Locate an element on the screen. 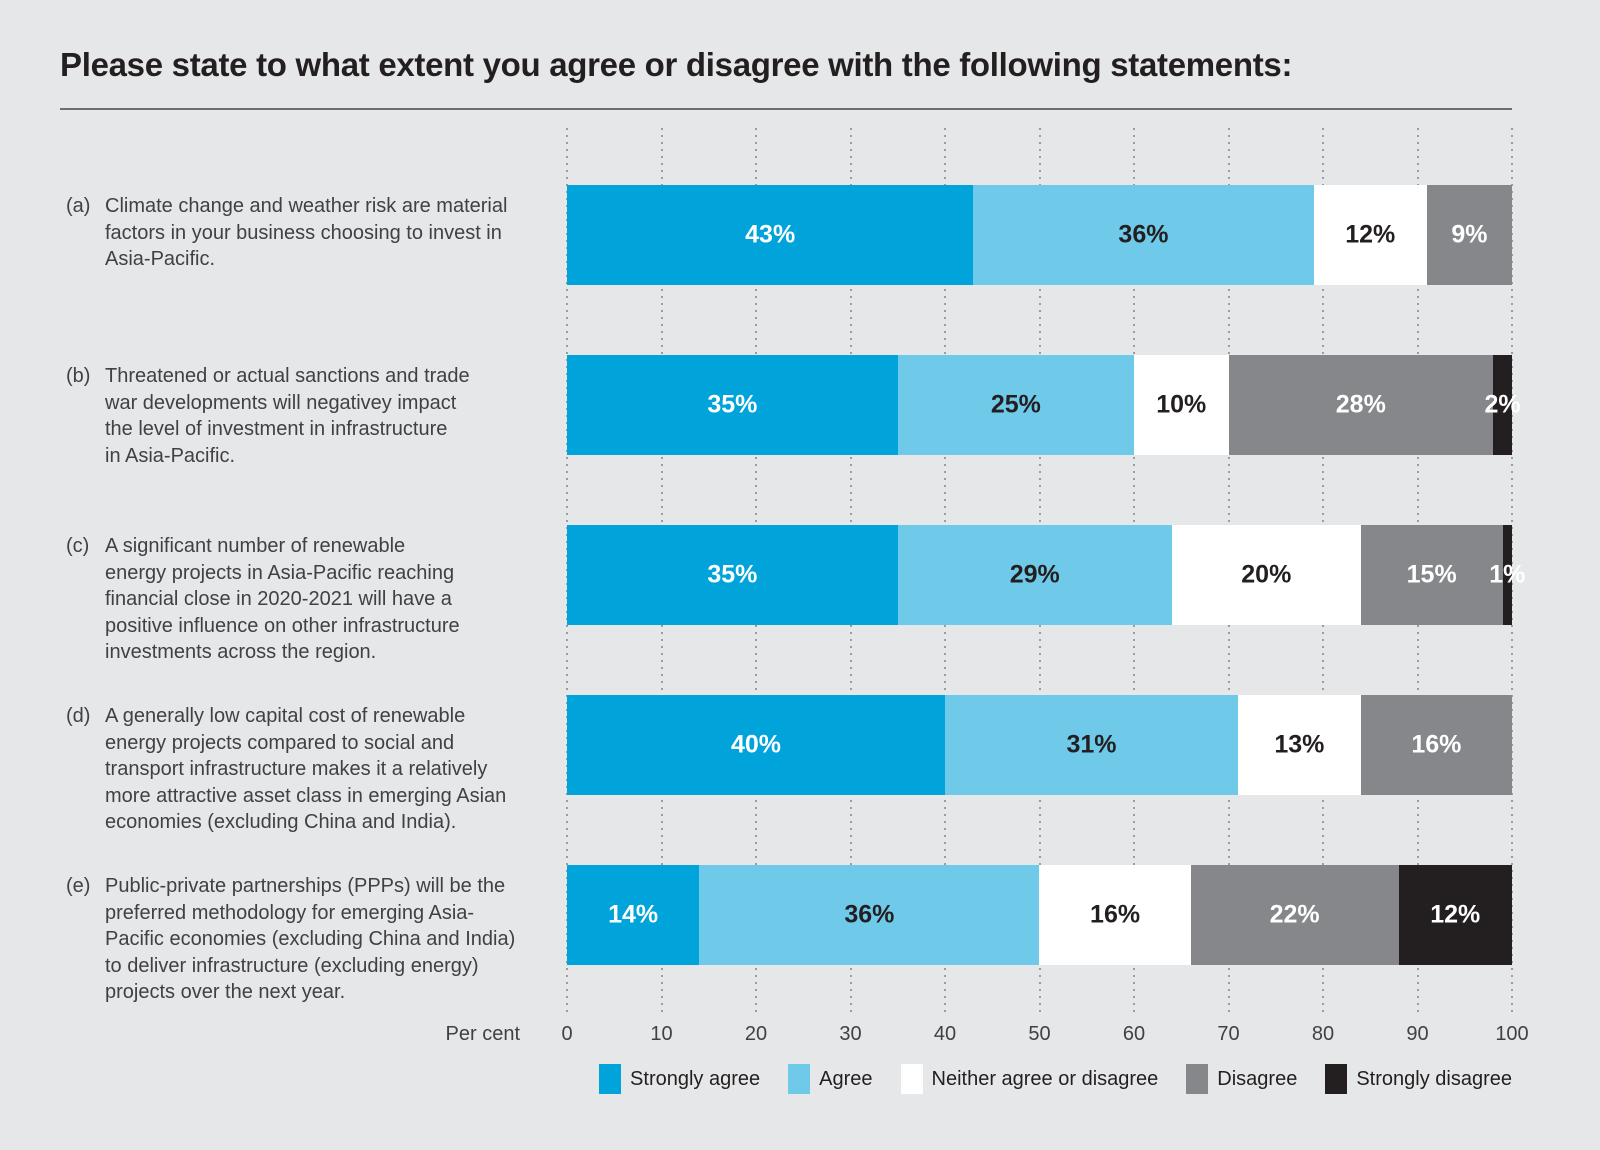 The height and width of the screenshot is (1150, 1600). bar-segment-label: 28% is located at coordinates (1360, 404).